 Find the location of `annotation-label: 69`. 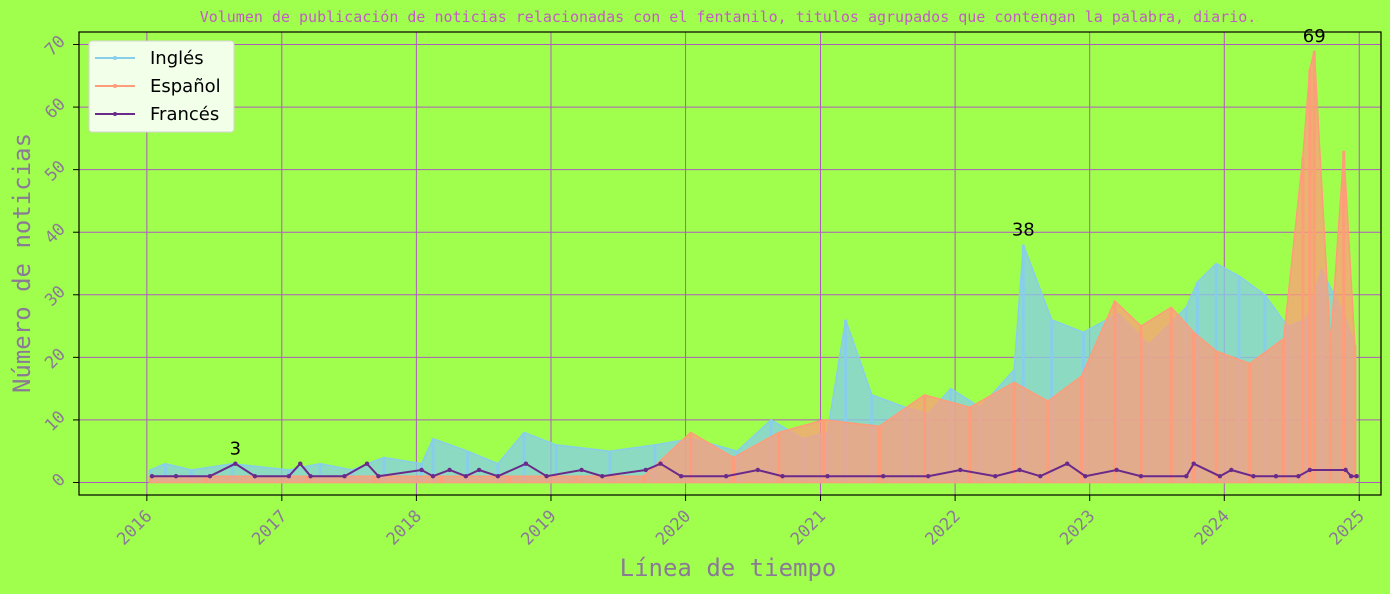

annotation-label: 69 is located at coordinates (1314, 36).